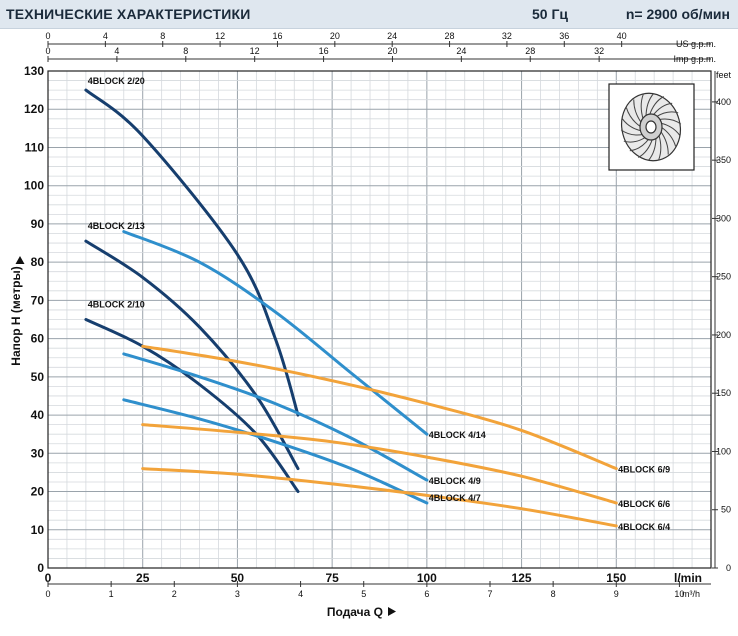 The image size is (738, 636). I want to click on series-label: 4BLOCK 6/4, so click(644, 527).